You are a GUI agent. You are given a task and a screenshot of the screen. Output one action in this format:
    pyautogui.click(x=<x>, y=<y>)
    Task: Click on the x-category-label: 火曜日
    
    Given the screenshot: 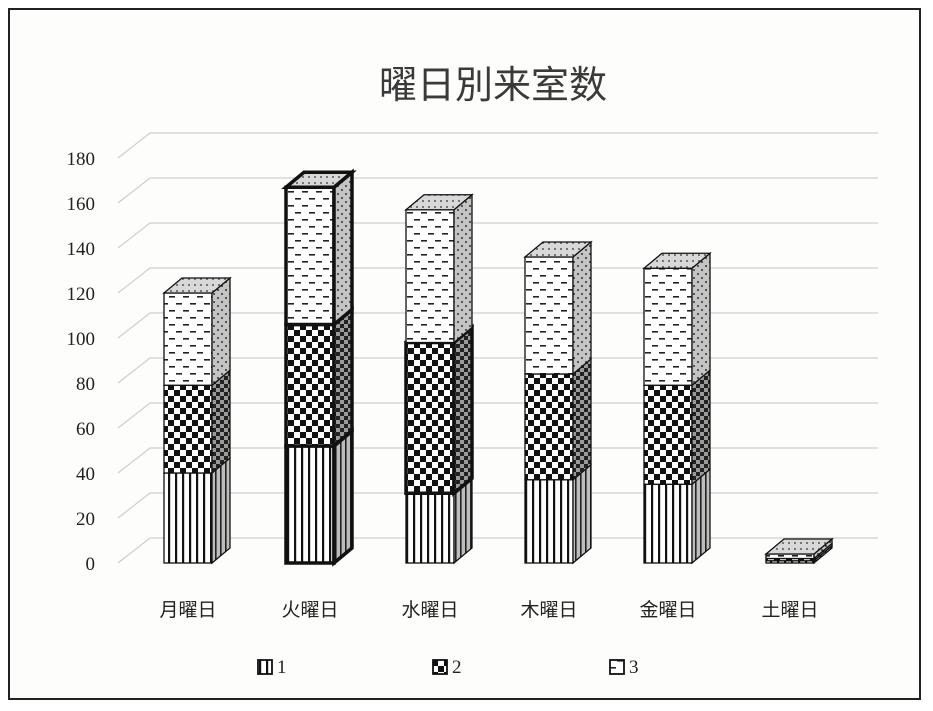 What is the action you would take?
    pyautogui.click(x=309, y=610)
    